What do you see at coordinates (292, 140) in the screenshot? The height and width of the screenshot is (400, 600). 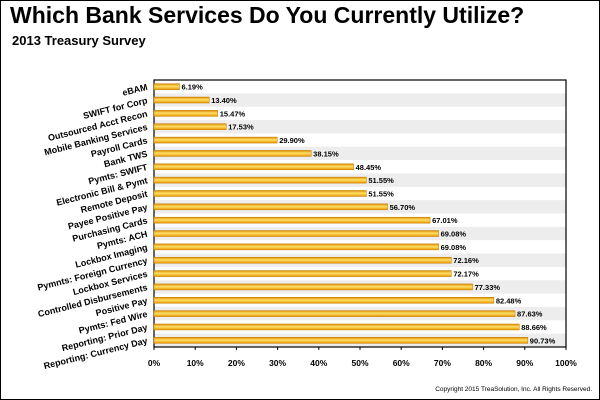 I see `value-label: 29.90%` at bounding box center [292, 140].